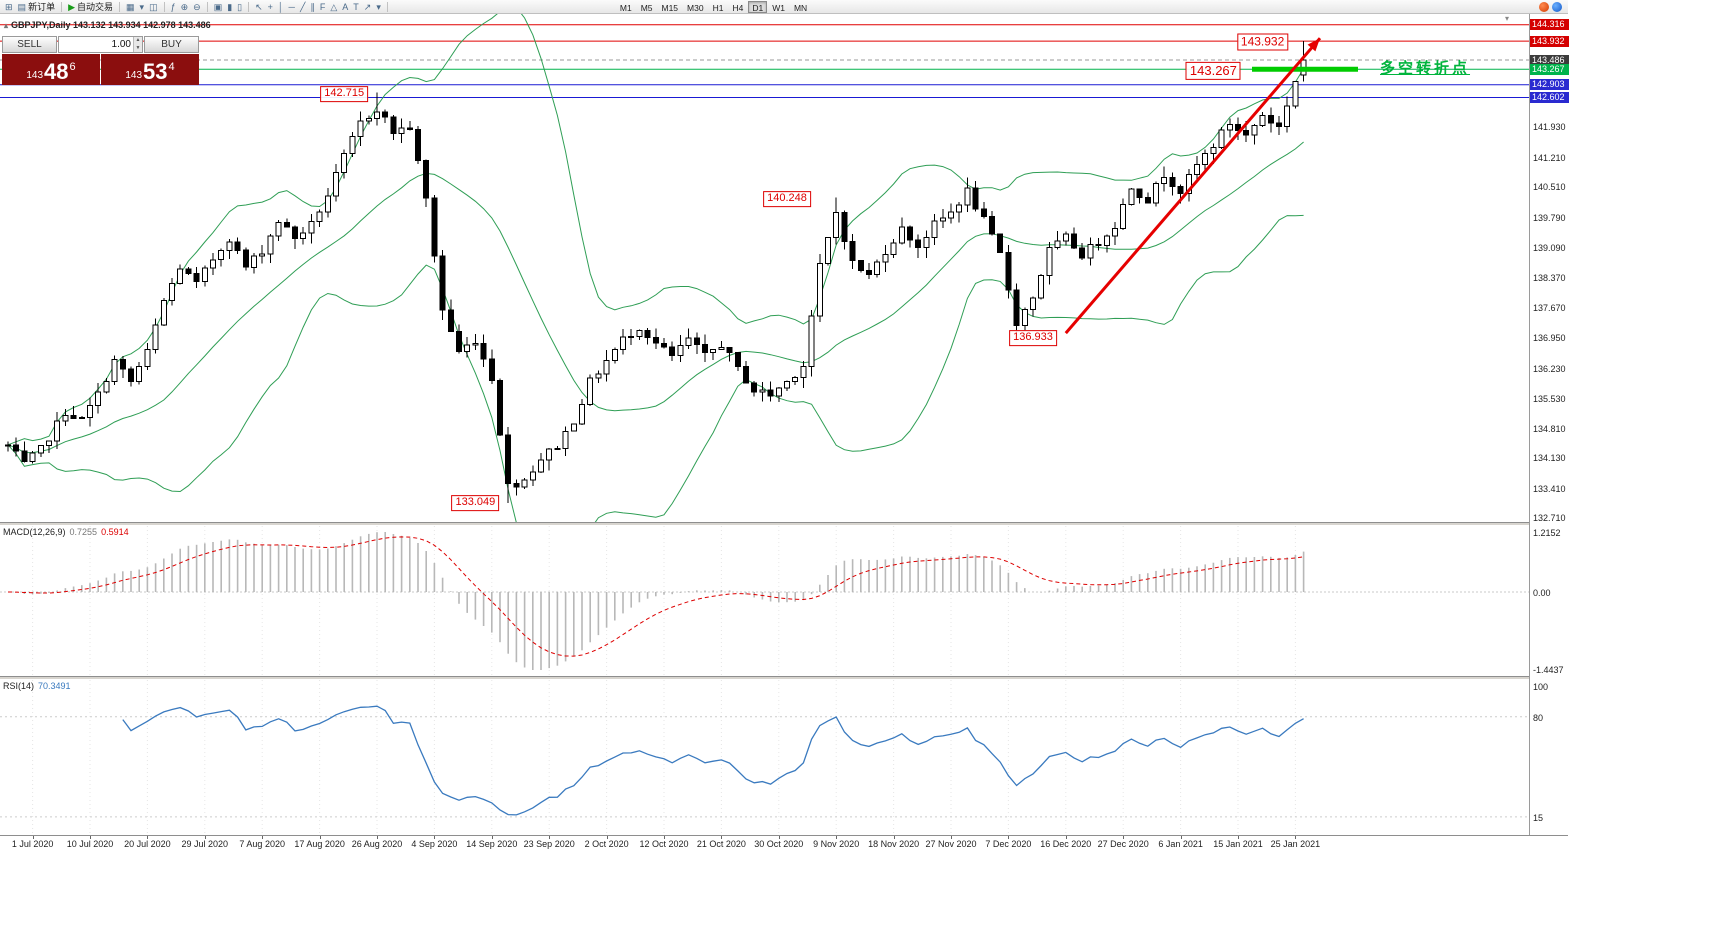  I want to click on zoom-out-icon: ⊖, so click(197, 7).